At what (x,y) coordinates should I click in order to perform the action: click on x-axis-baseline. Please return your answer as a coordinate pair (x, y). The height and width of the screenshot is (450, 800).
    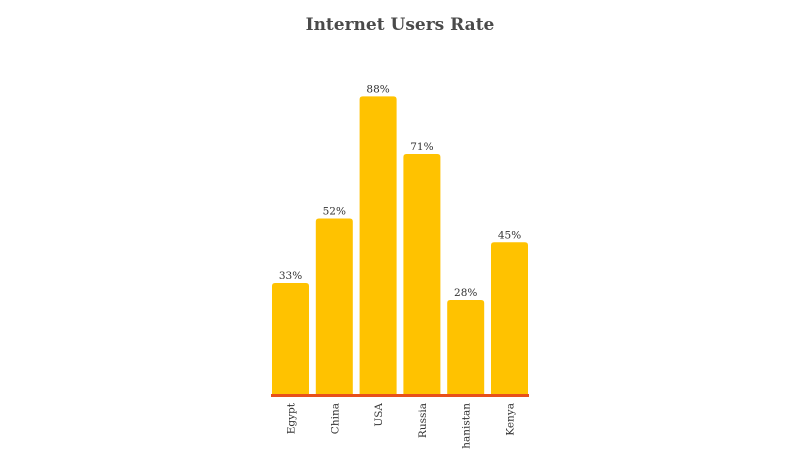
    Looking at the image, I should click on (400, 395).